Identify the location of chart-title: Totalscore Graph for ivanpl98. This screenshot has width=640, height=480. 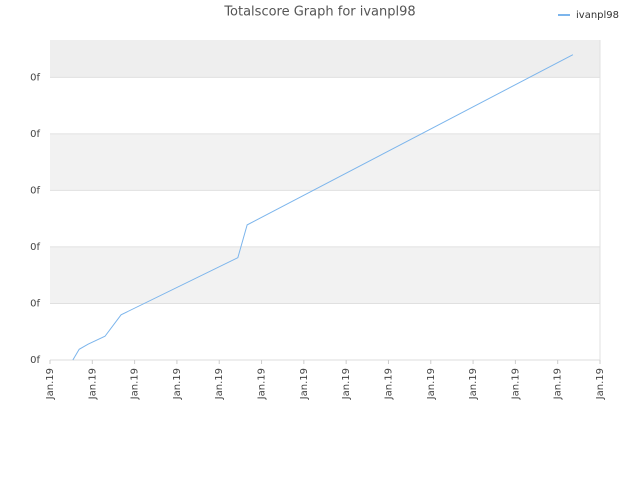
(319, 12).